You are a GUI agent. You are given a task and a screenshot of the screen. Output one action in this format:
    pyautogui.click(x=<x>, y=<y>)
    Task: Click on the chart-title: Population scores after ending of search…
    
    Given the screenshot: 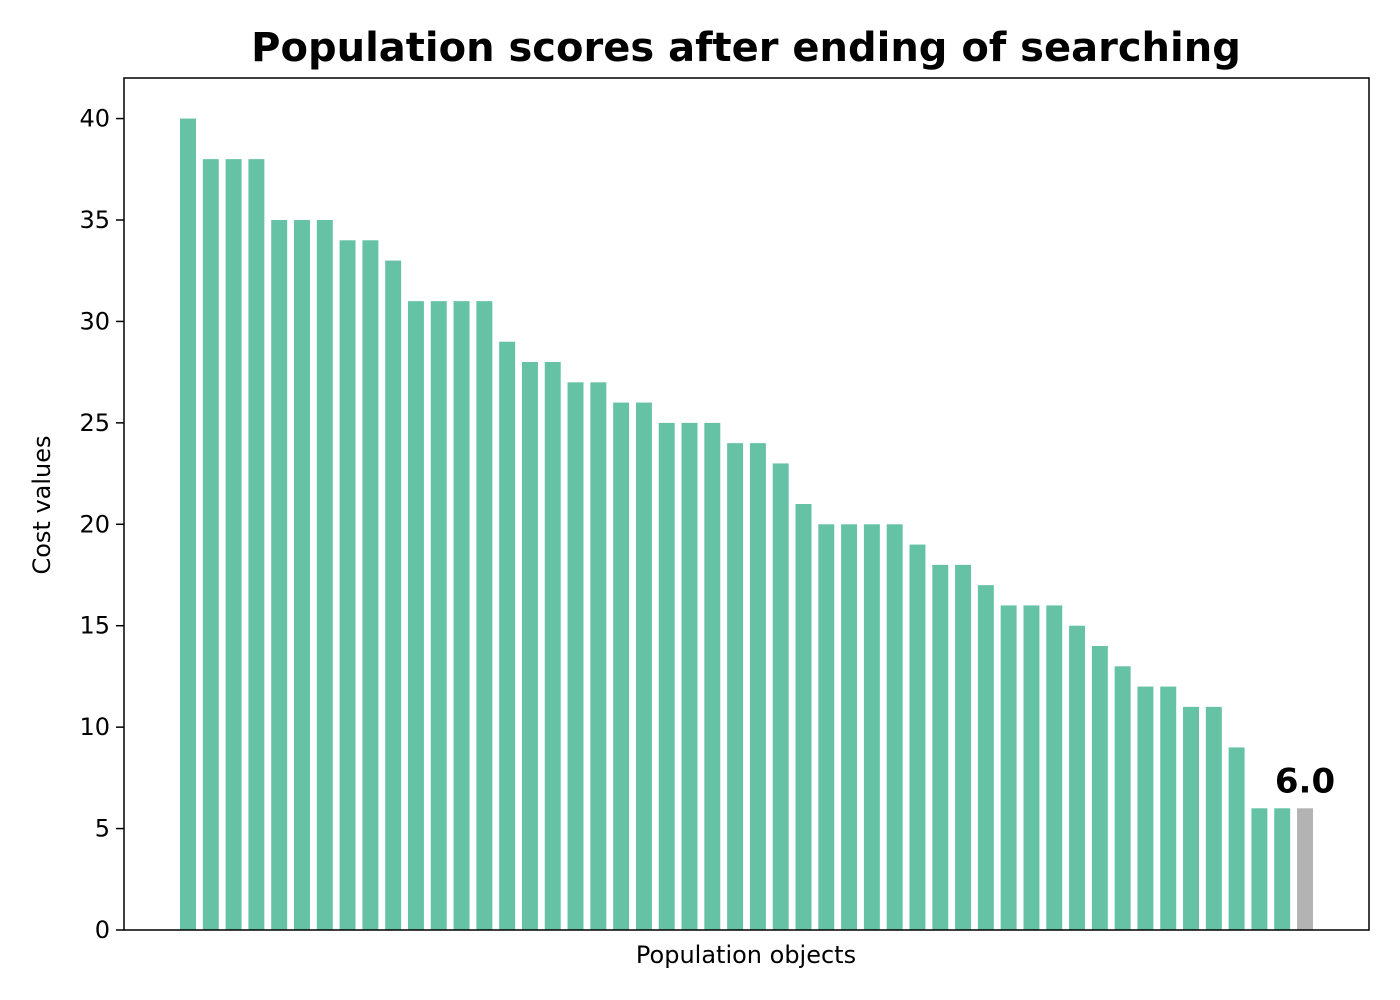 What is the action you would take?
    pyautogui.click(x=746, y=48)
    